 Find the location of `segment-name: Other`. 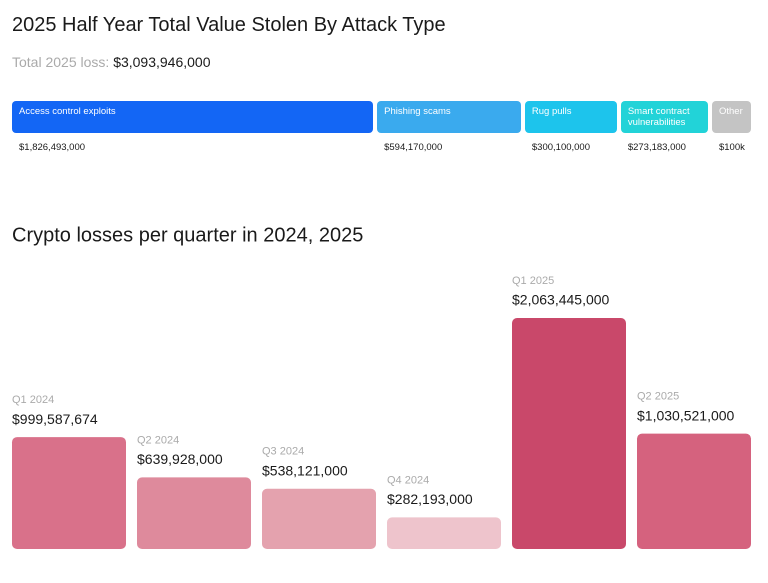

segment-name: Other is located at coordinates (730, 111).